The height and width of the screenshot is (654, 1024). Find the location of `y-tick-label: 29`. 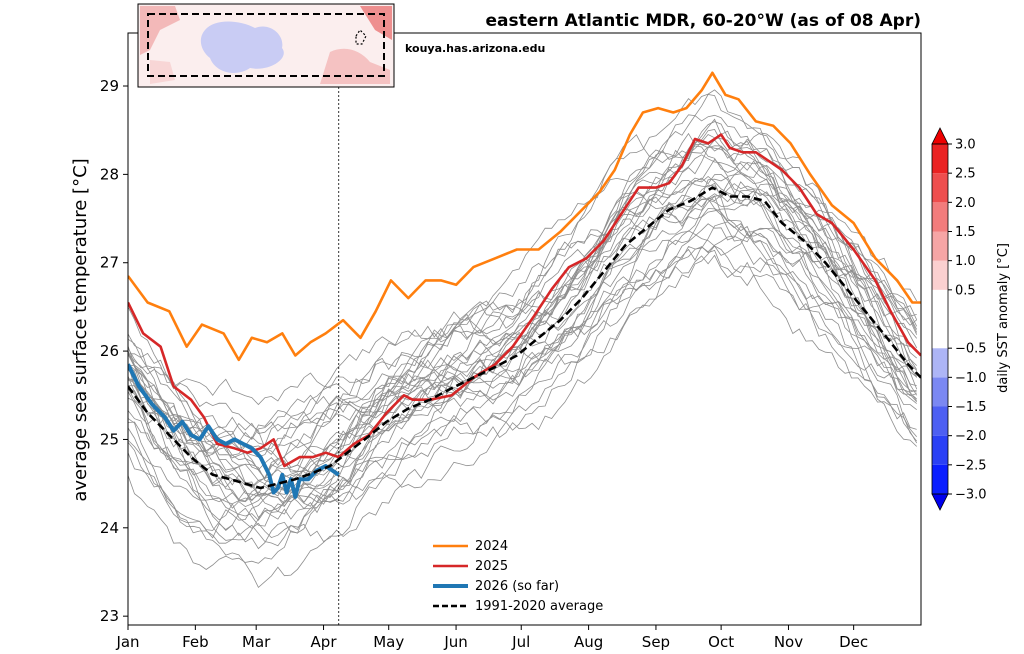

y-tick-label: 29 is located at coordinates (109, 86).